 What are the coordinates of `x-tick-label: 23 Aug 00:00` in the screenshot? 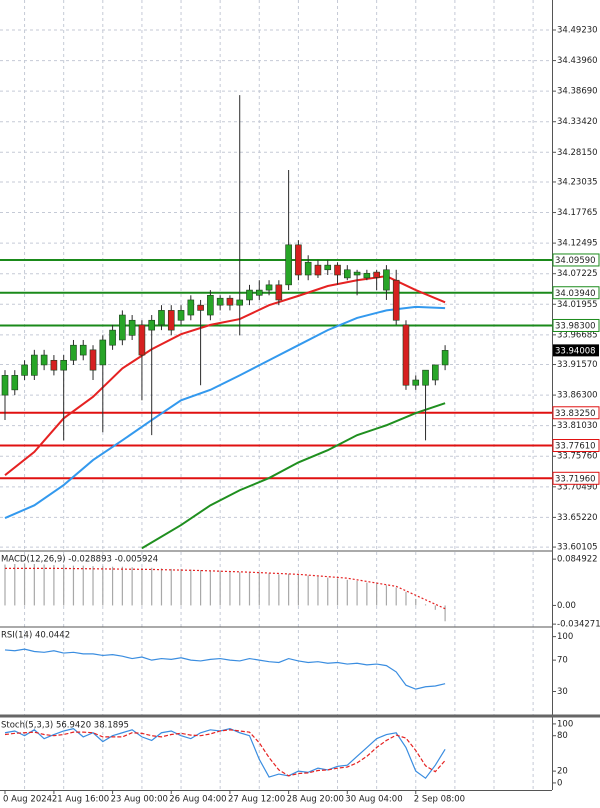 It's located at (139, 800).